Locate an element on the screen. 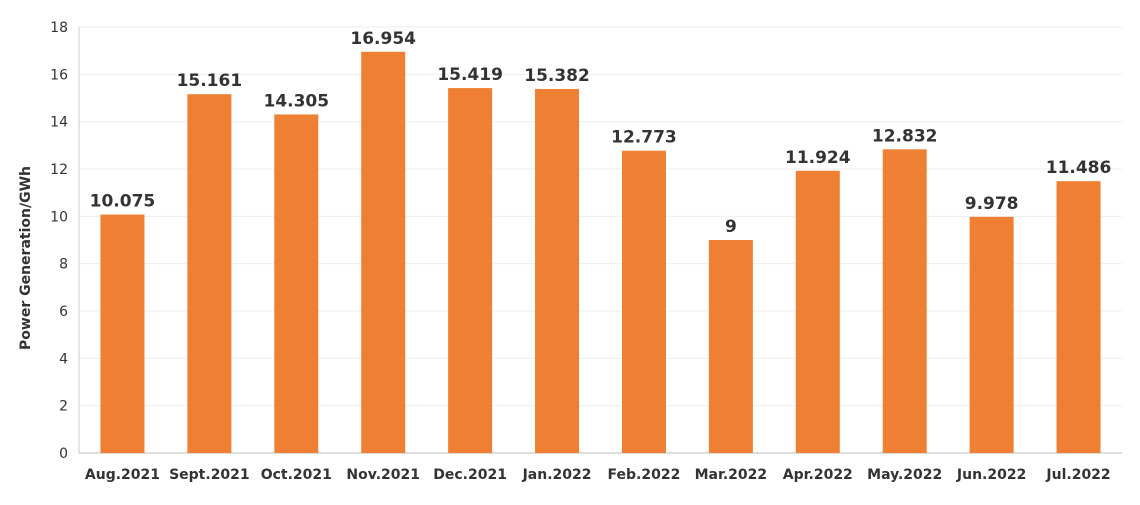 This screenshot has width=1140, height=505. data-label: 15.382 is located at coordinates (557, 76).